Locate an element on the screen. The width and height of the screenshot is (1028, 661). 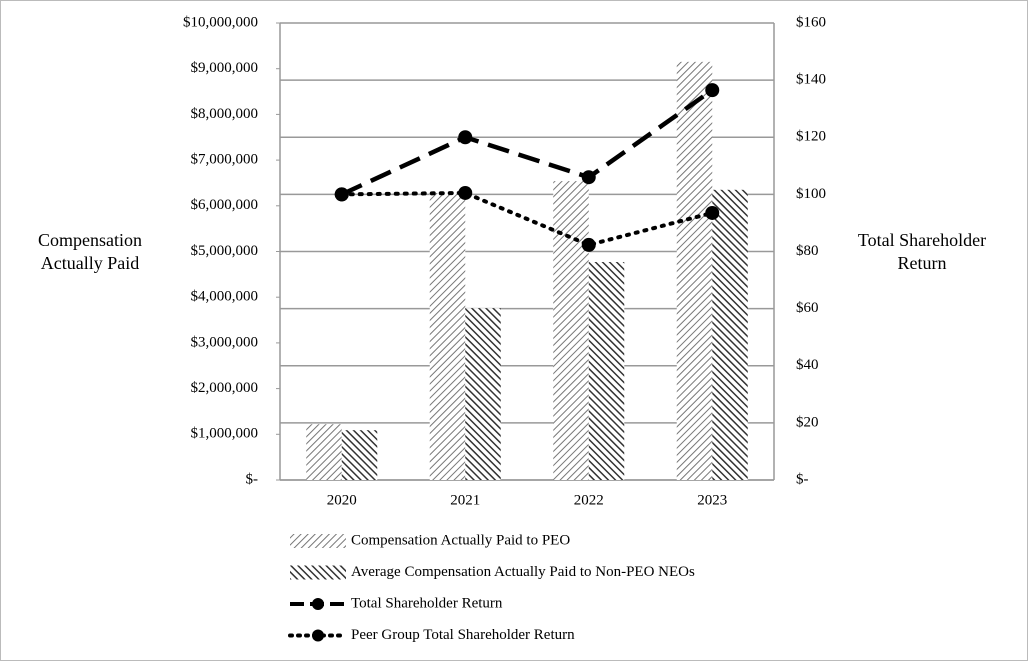
y-tick-label: $8,000,000 is located at coordinates (225, 114).